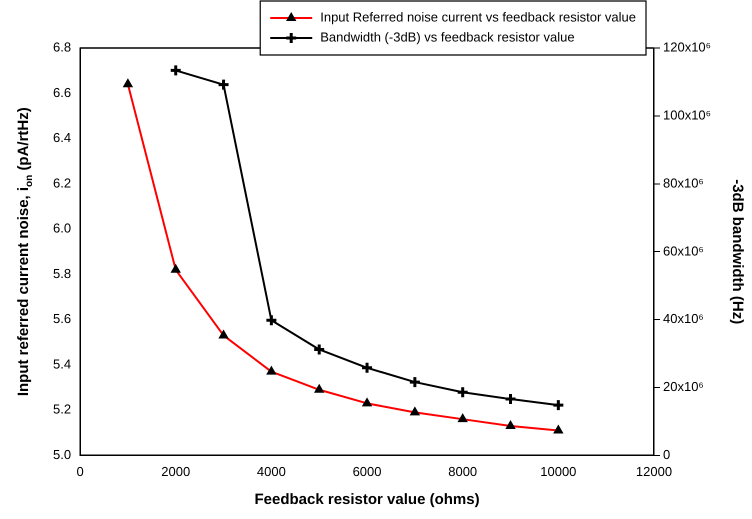  What do you see at coordinates (271, 471) in the screenshot?
I see `x-tick-label: 4000` at bounding box center [271, 471].